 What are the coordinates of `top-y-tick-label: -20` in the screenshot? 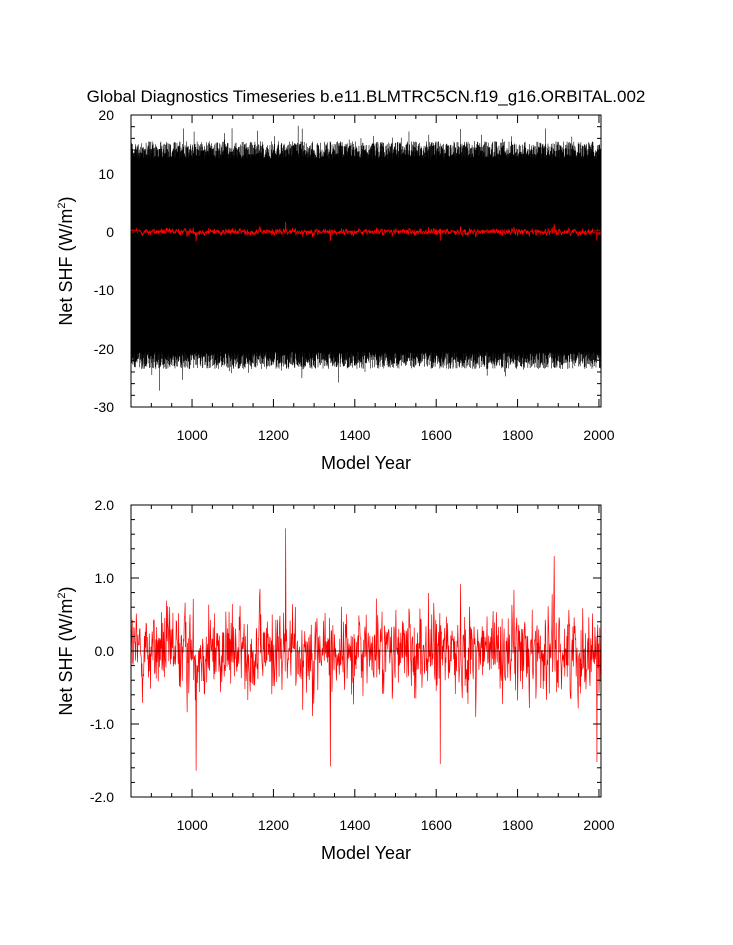 It's located at (104, 349).